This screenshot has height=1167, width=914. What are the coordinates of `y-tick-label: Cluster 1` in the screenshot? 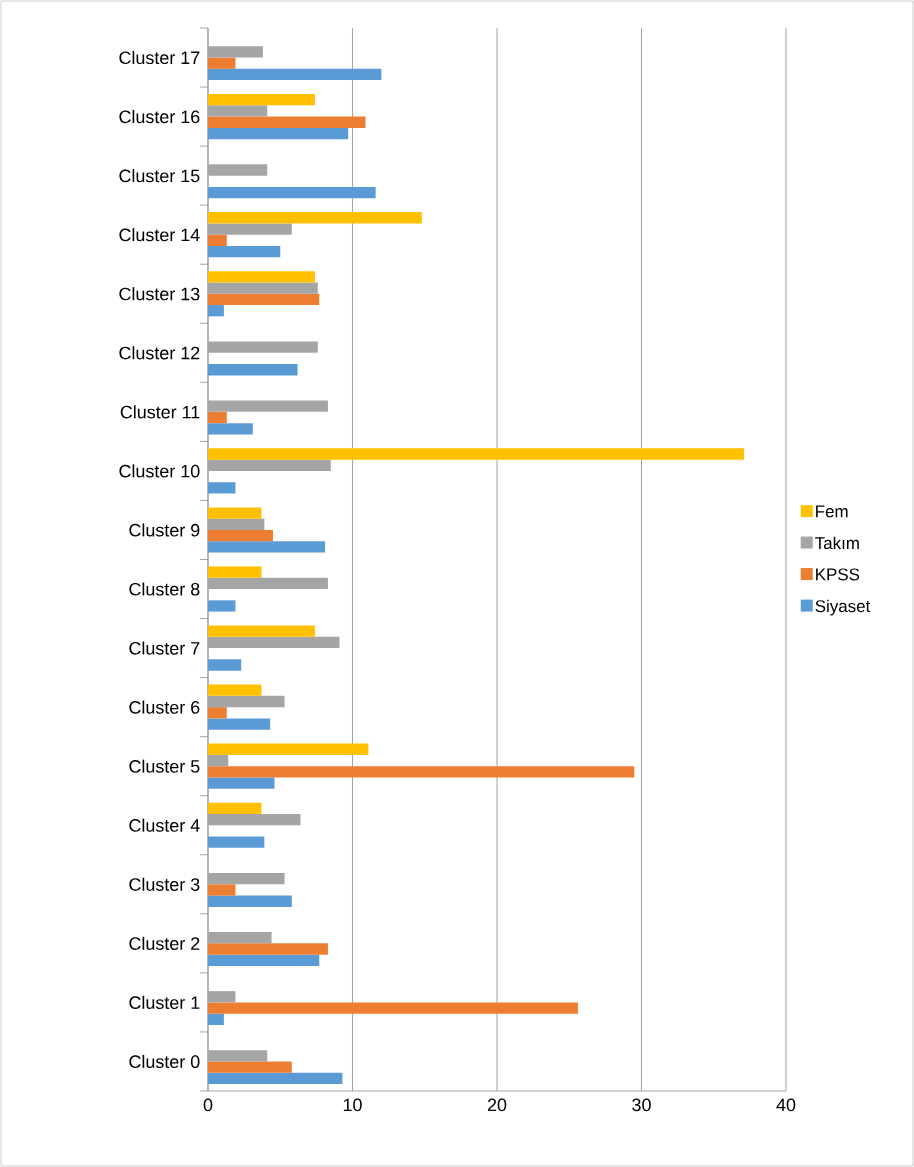 It's located at (164, 1002).